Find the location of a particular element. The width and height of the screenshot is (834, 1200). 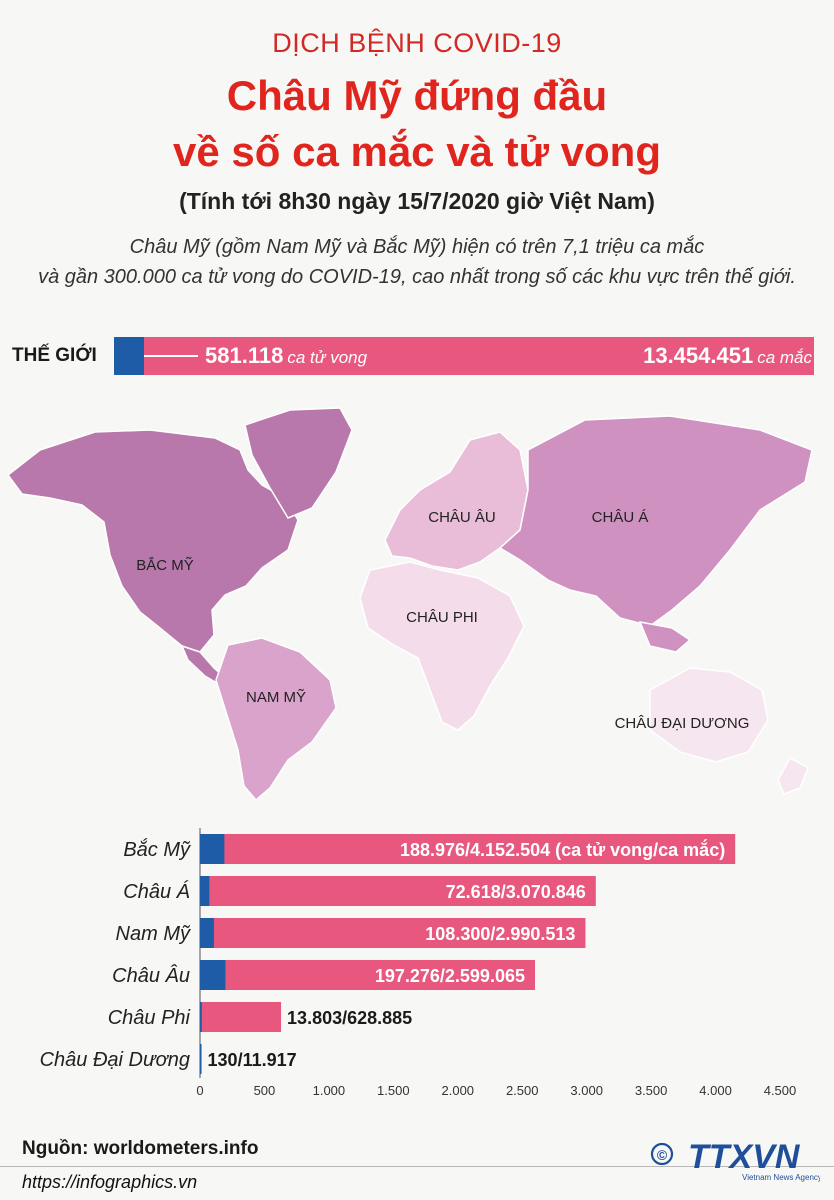

region-oceania is located at coordinates (709, 715).